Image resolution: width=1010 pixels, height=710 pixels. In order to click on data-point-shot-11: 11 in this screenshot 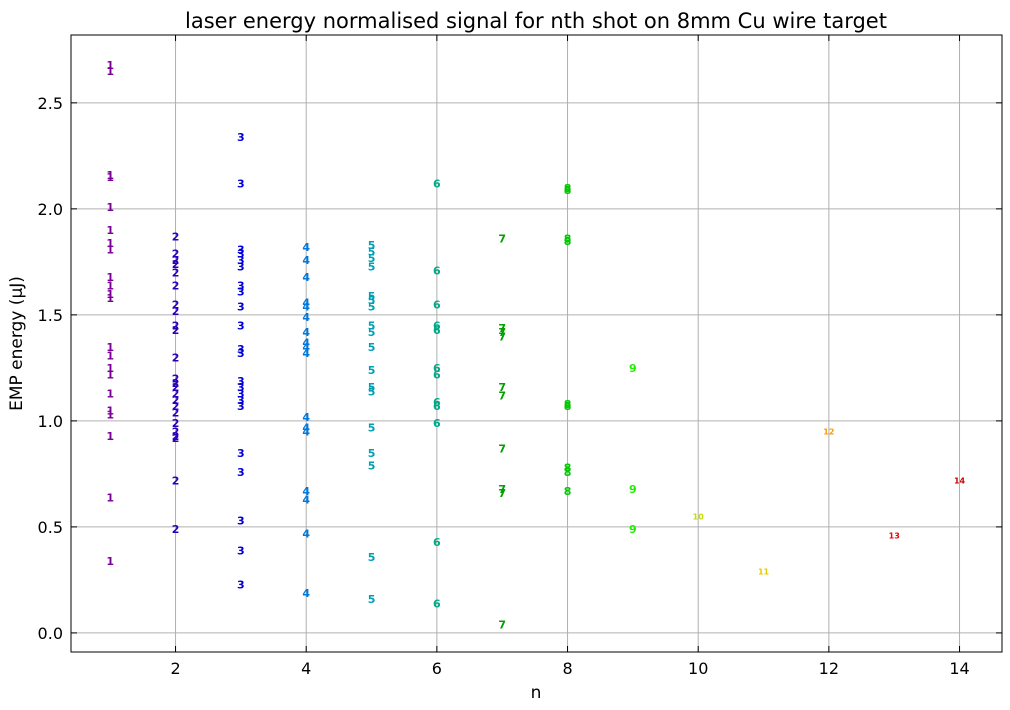, I will do `click(764, 571)`.